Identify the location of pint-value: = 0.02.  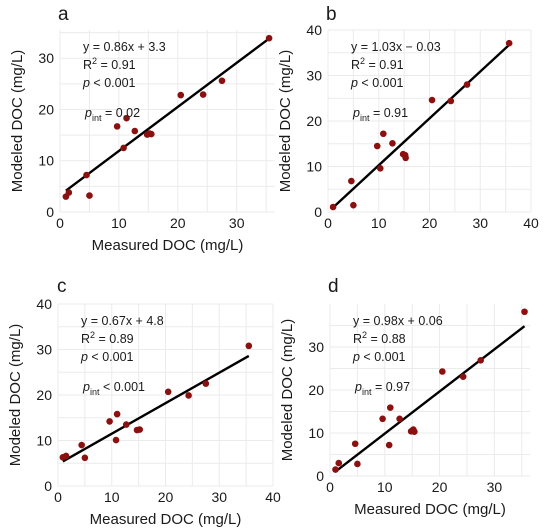
(120, 113).